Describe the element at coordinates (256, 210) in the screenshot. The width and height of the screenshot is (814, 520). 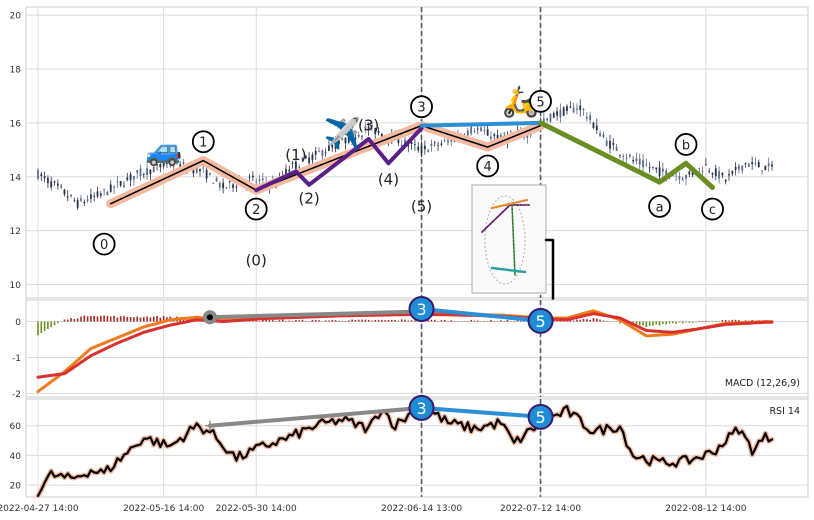
I see `wave-label: 2` at that location.